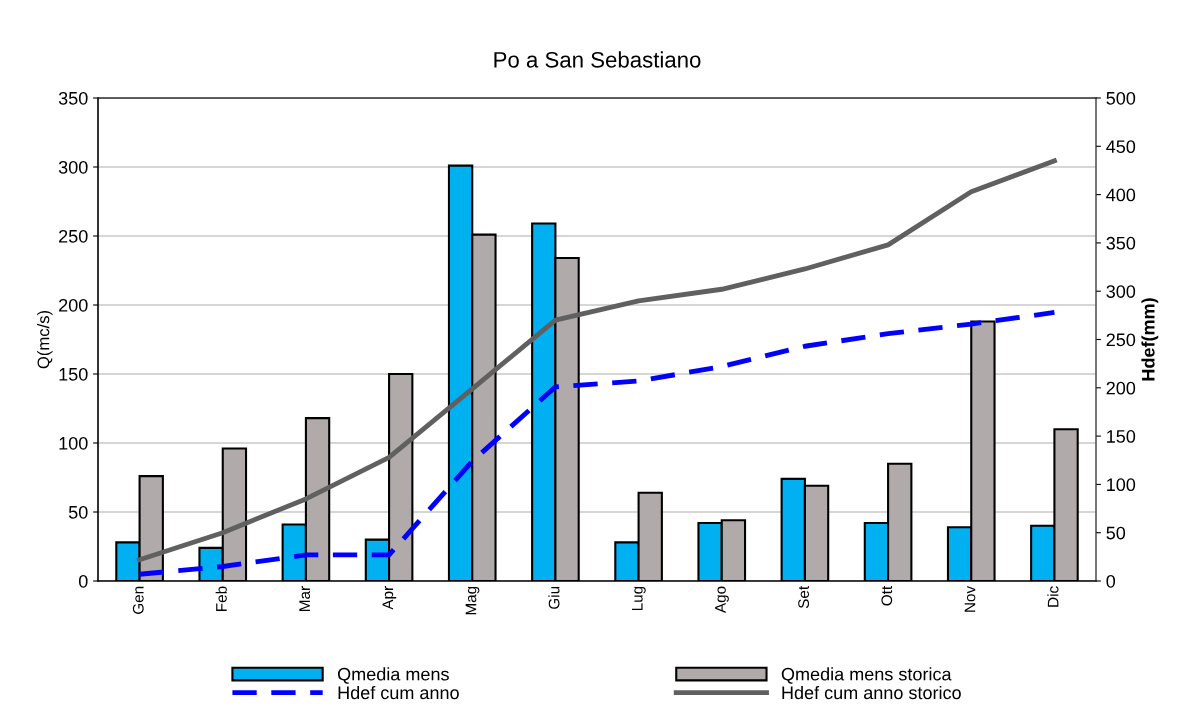 The width and height of the screenshot is (1185, 709). Describe the element at coordinates (1121, 243) in the screenshot. I see `y2-tick-label: 350` at that location.